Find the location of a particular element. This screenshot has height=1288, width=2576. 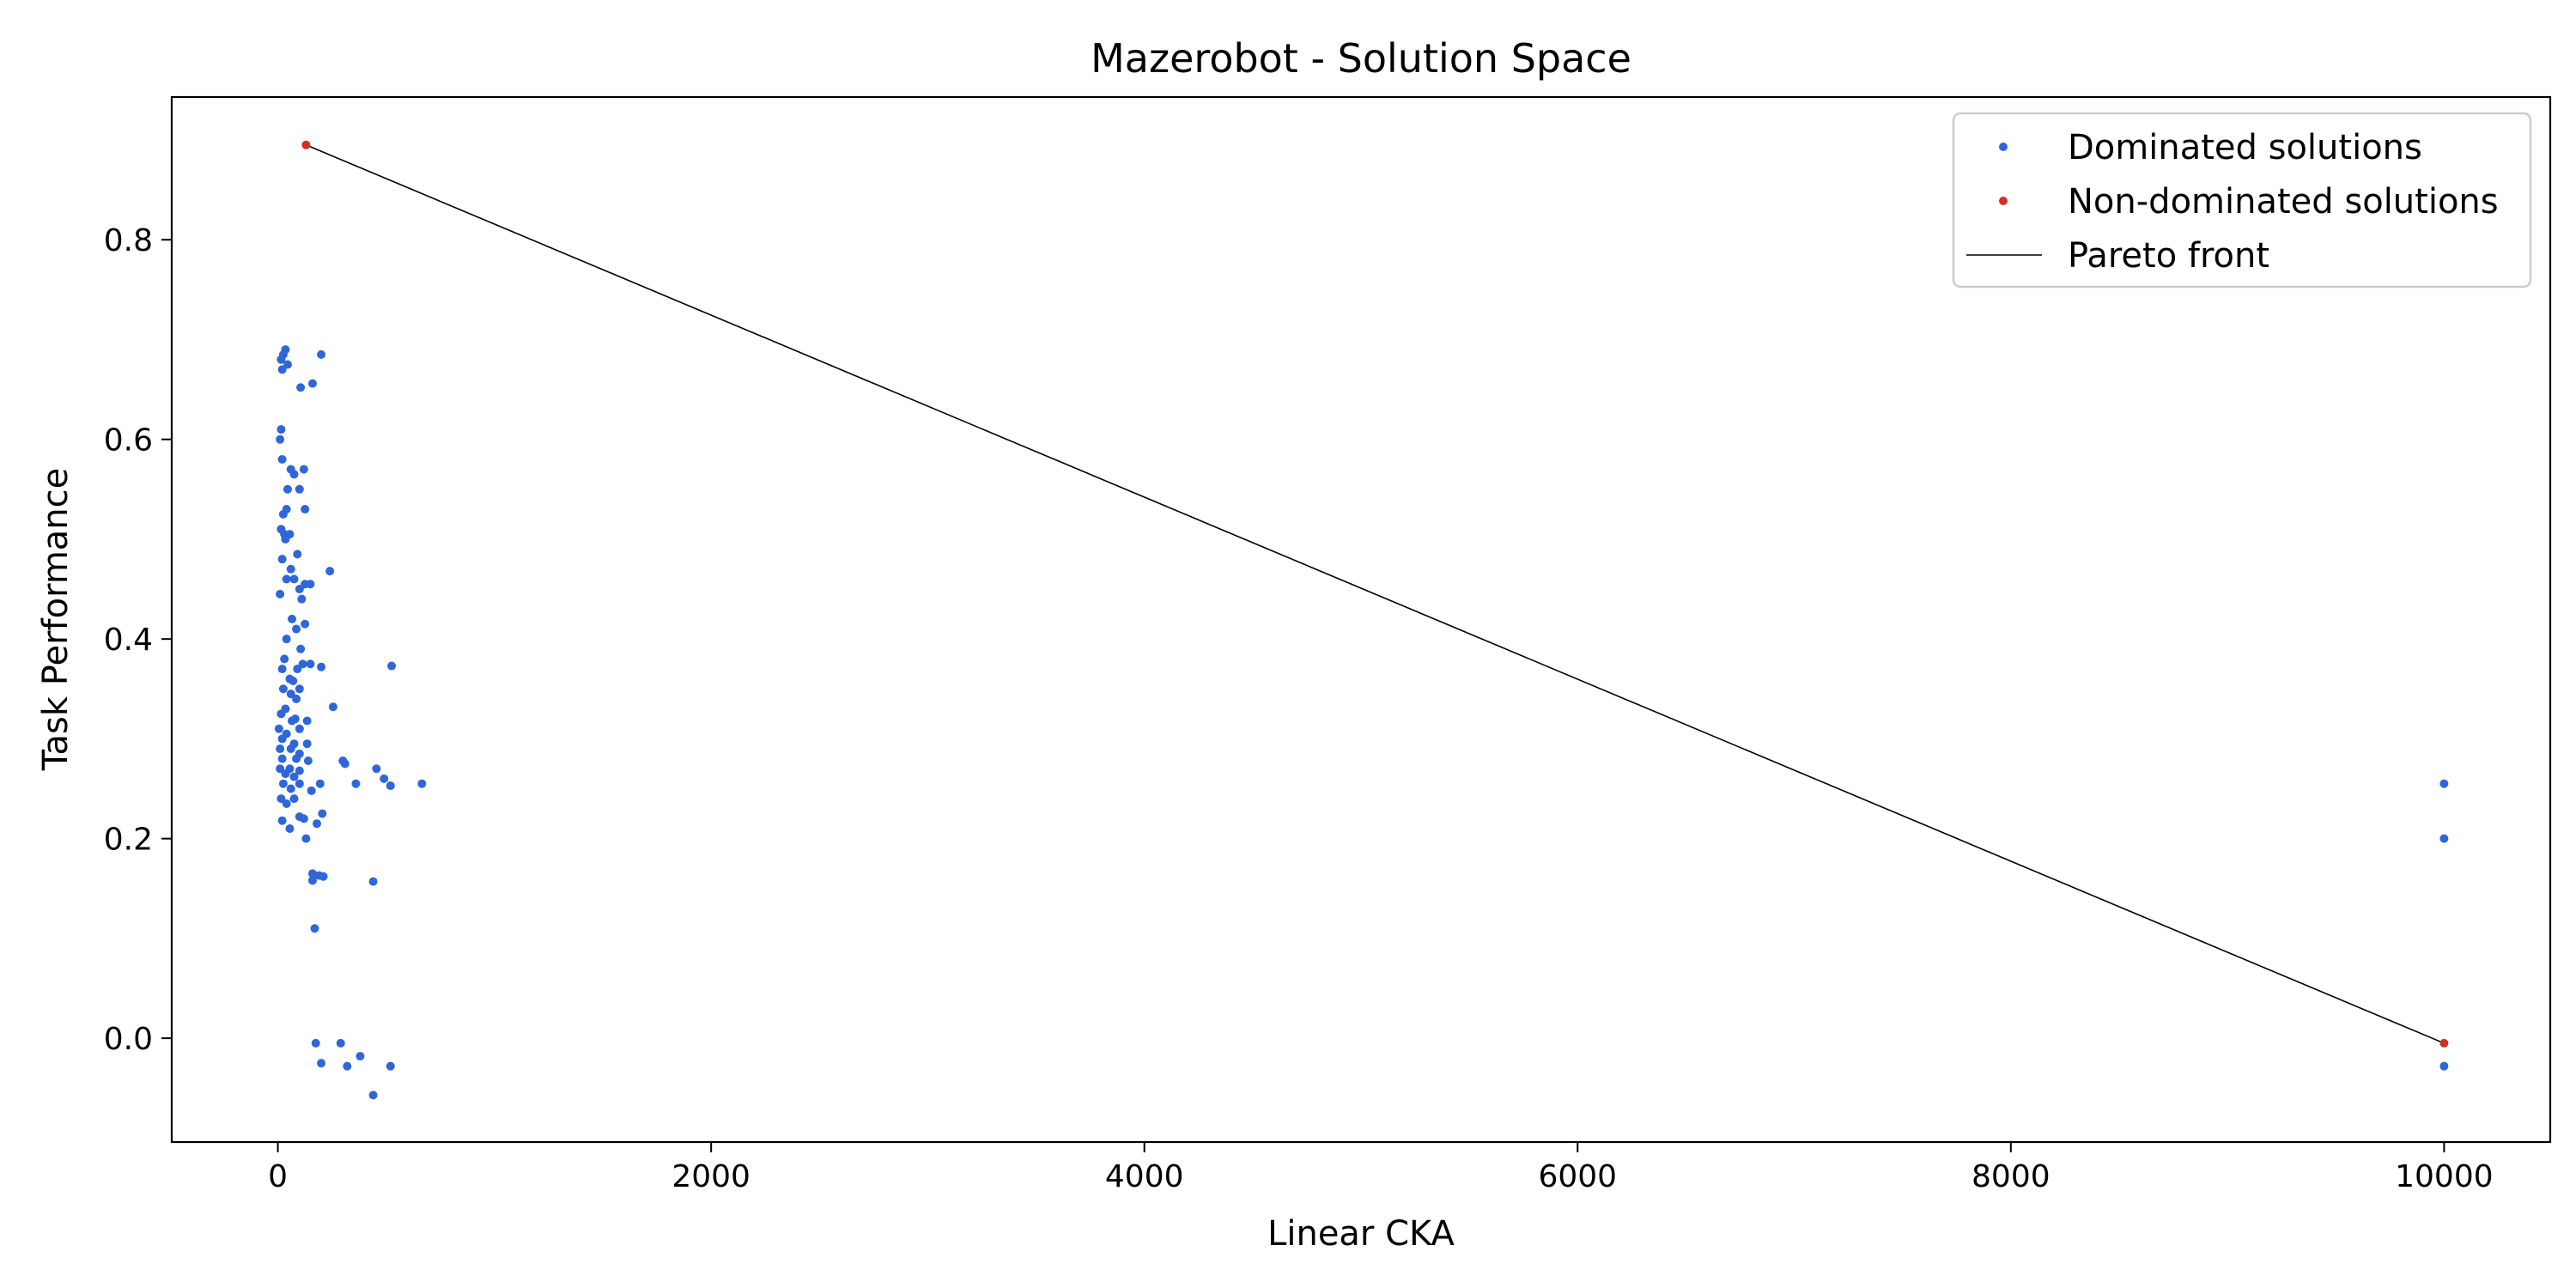

y-tick-label: 0.4 is located at coordinates (128, 640).